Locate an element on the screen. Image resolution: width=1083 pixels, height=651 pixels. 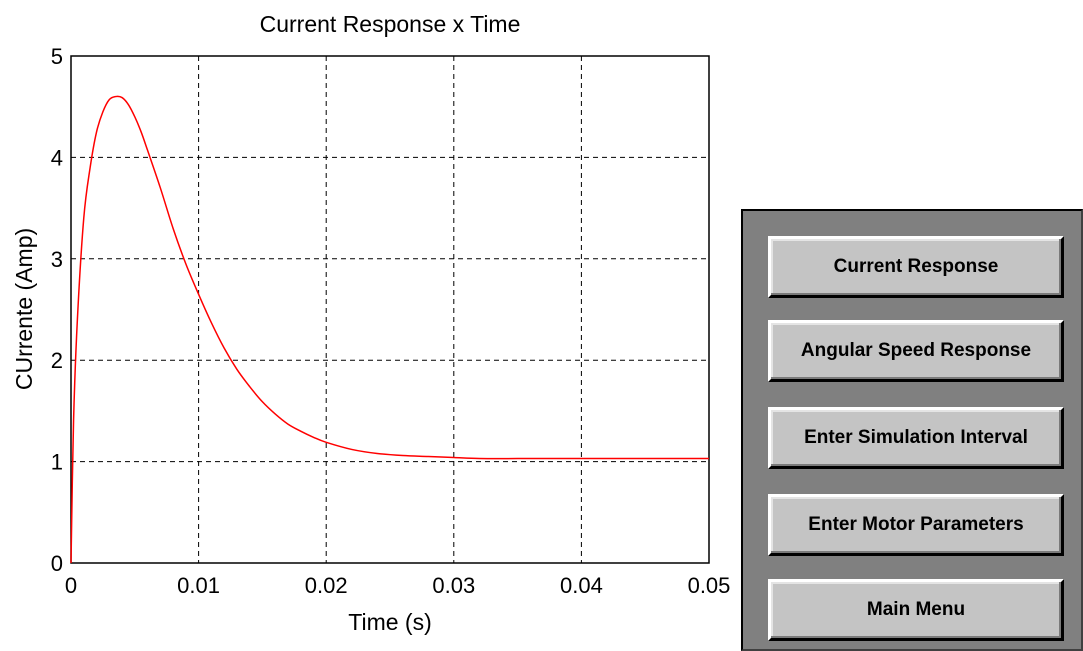
current-response-button: Current Response is located at coordinates (916, 267).